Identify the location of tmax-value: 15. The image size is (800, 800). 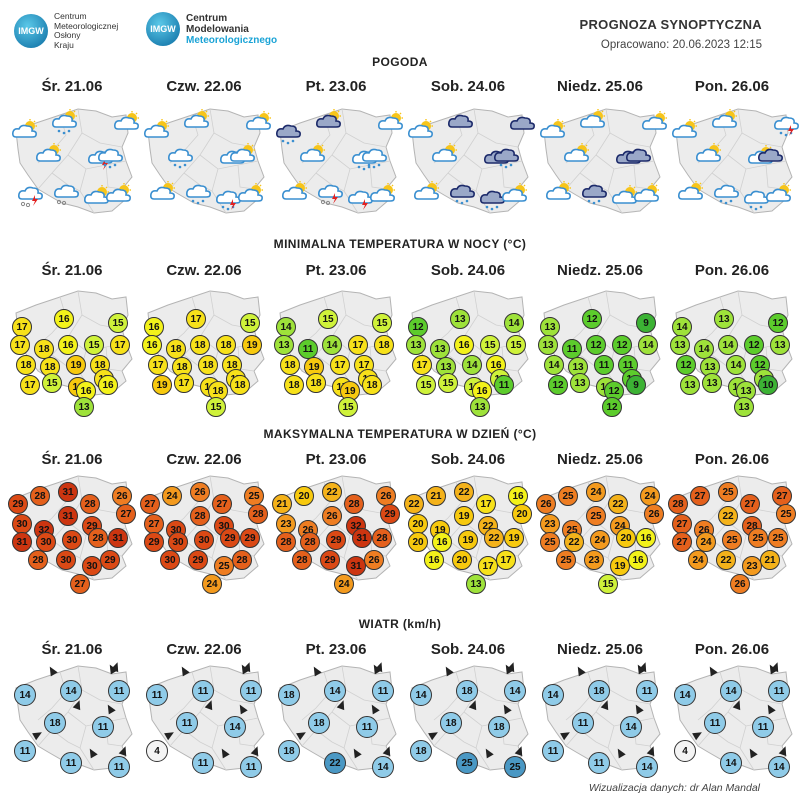
(608, 584).